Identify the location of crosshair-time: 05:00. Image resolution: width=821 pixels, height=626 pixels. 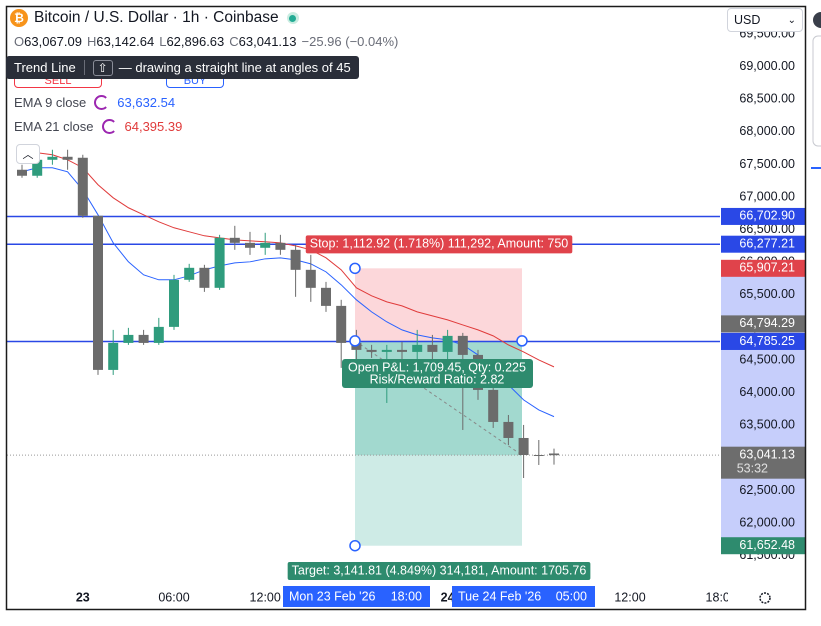
(571, 596).